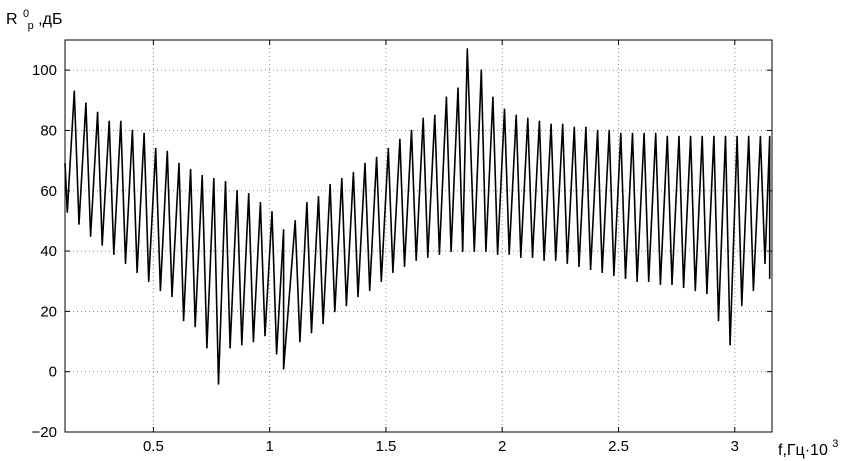 The width and height of the screenshot is (845, 461). Describe the element at coordinates (618, 446) in the screenshot. I see `x-tick-label: 2.5` at that location.